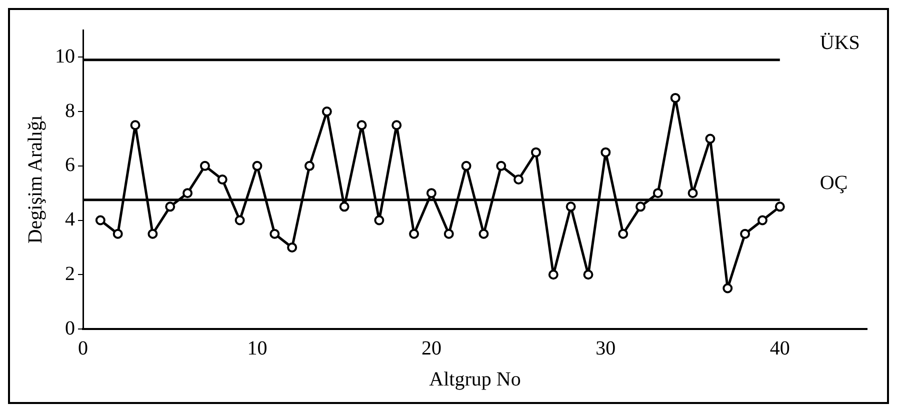 The image size is (901, 416). Describe the element at coordinates (70, 165) in the screenshot. I see `y-tick-label: 6` at that location.